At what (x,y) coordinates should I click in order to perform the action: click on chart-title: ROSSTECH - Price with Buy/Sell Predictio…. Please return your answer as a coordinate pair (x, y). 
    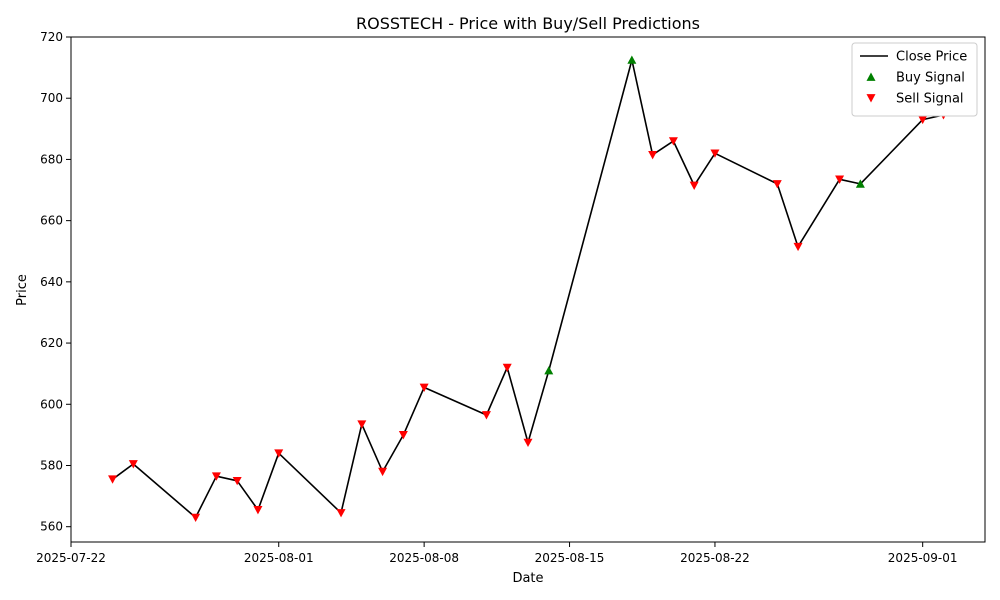
    Looking at the image, I should click on (528, 23).